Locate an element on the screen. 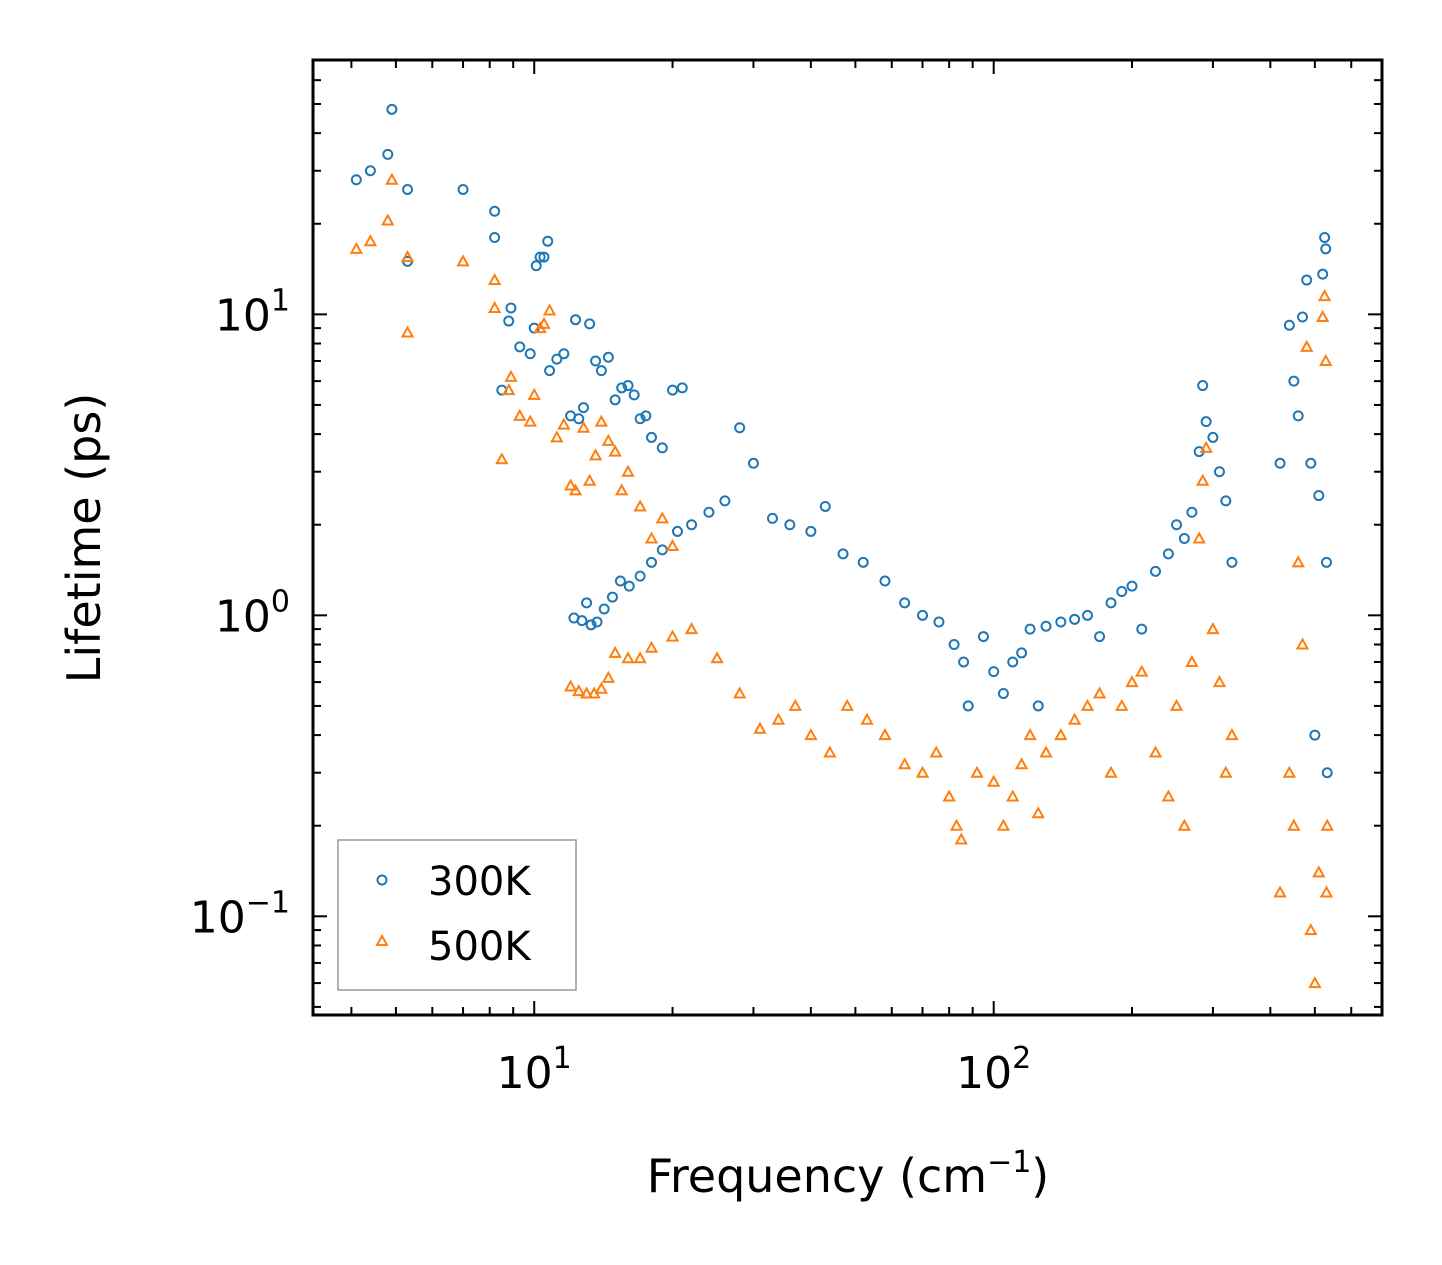 The height and width of the screenshot is (1265, 1442). x-tick-label: 102 is located at coordinates (993, 1070).